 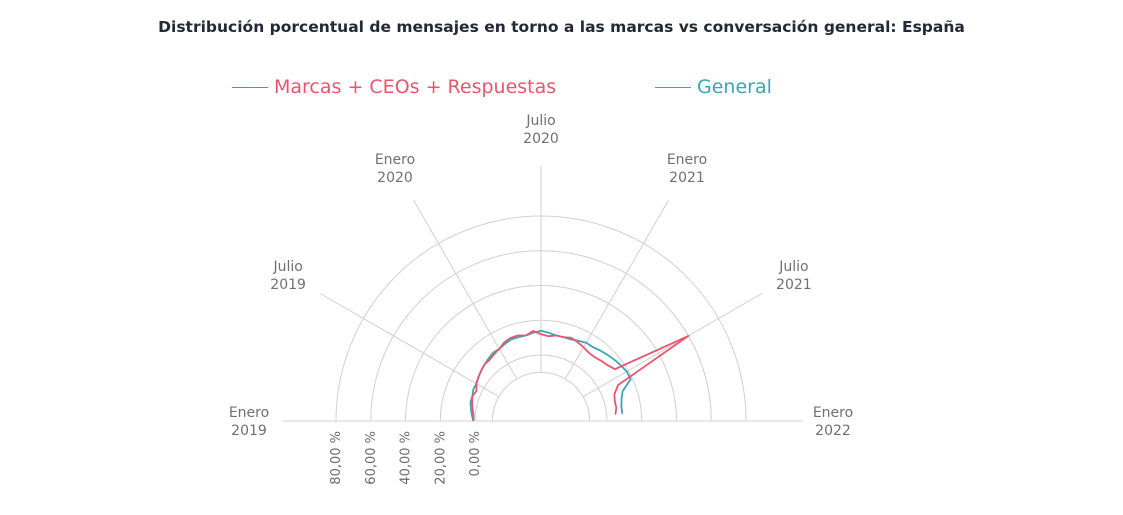 I want to click on legend-item-general: General, so click(x=713, y=87).